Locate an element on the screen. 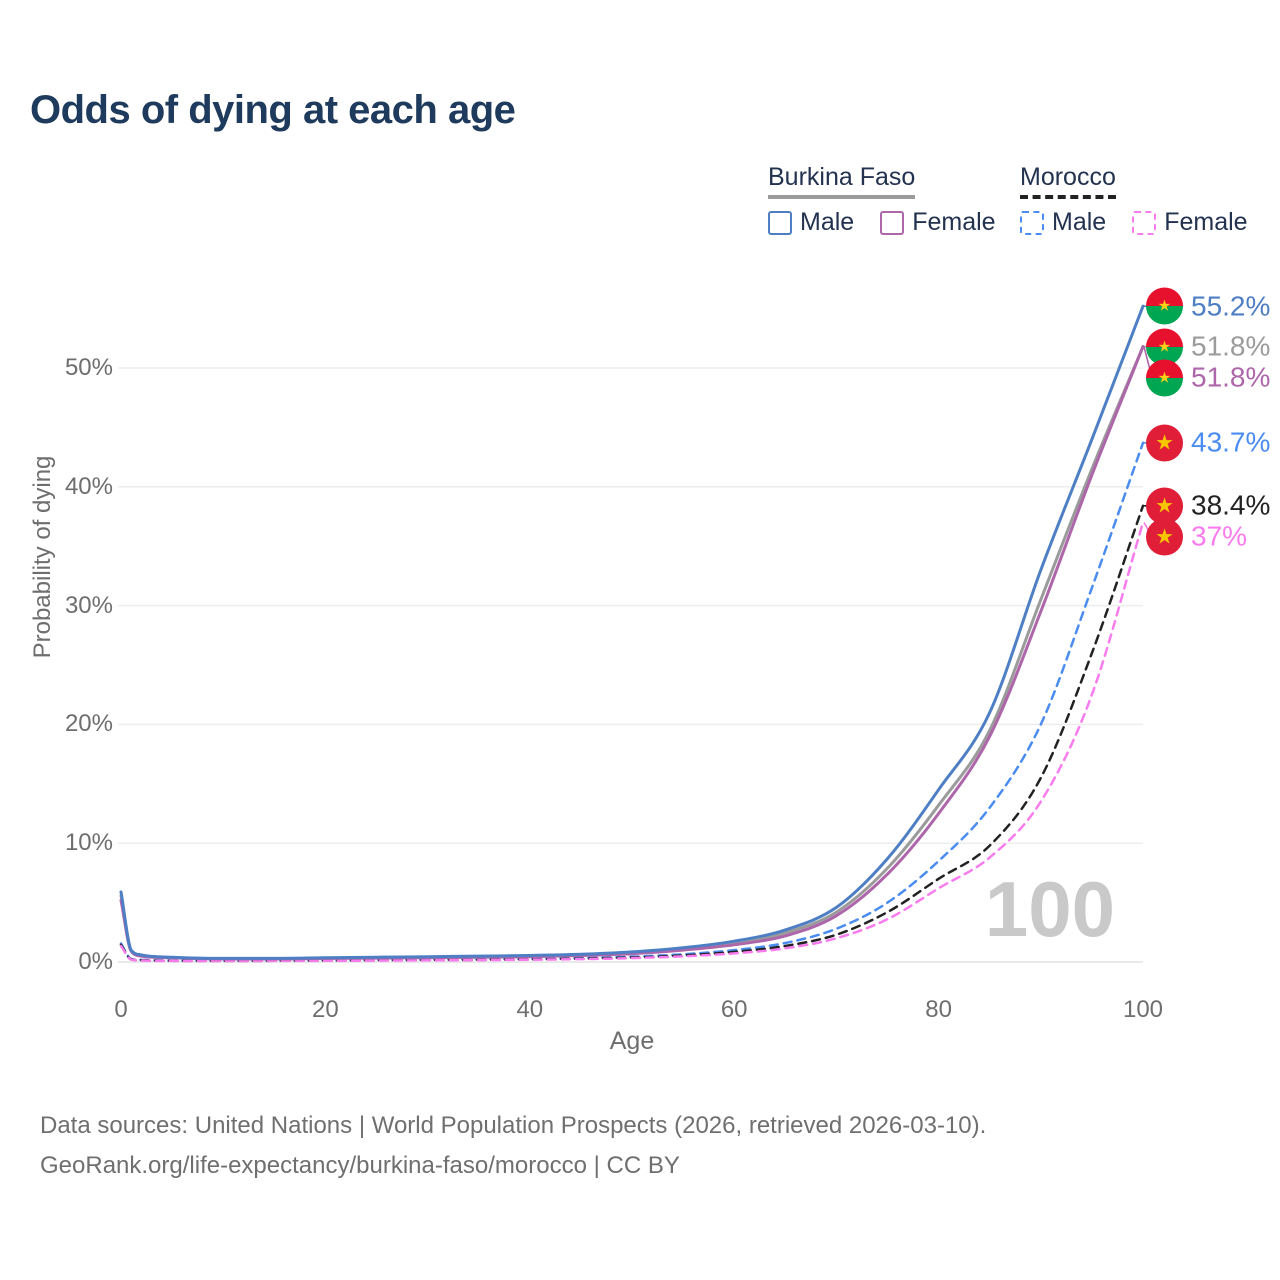  endpoint-label: ★ 55.2% is located at coordinates (1208, 306).